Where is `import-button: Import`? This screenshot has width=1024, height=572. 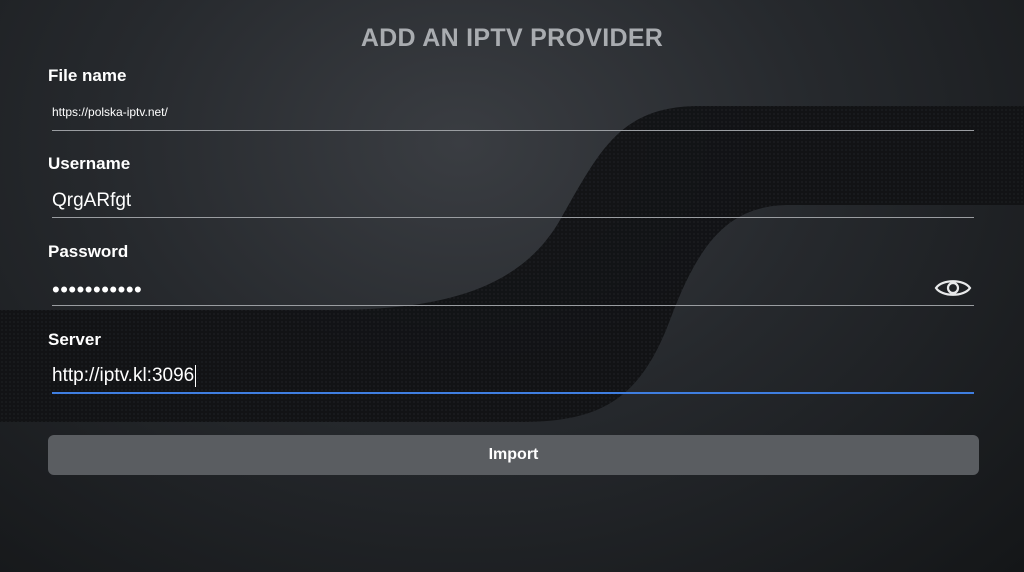
import-button: Import is located at coordinates (513, 455).